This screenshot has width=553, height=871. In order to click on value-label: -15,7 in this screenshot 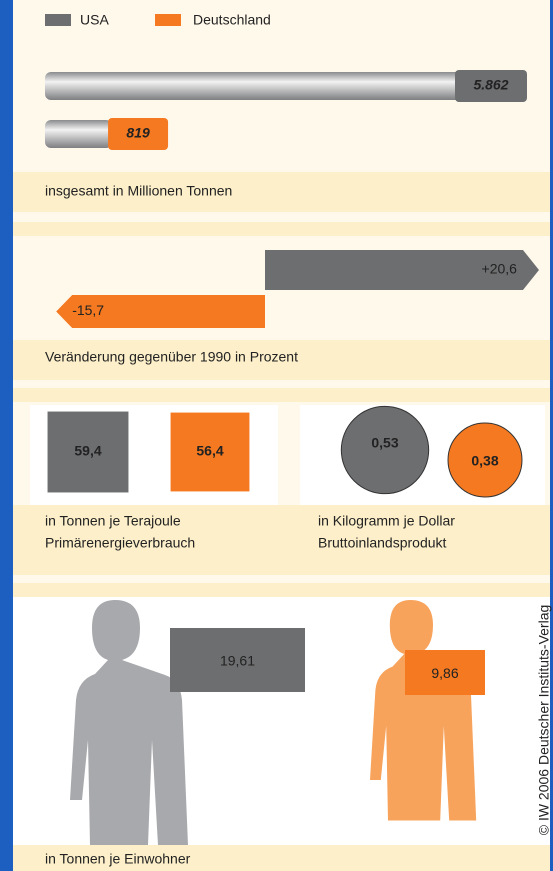, I will do `click(88, 310)`.